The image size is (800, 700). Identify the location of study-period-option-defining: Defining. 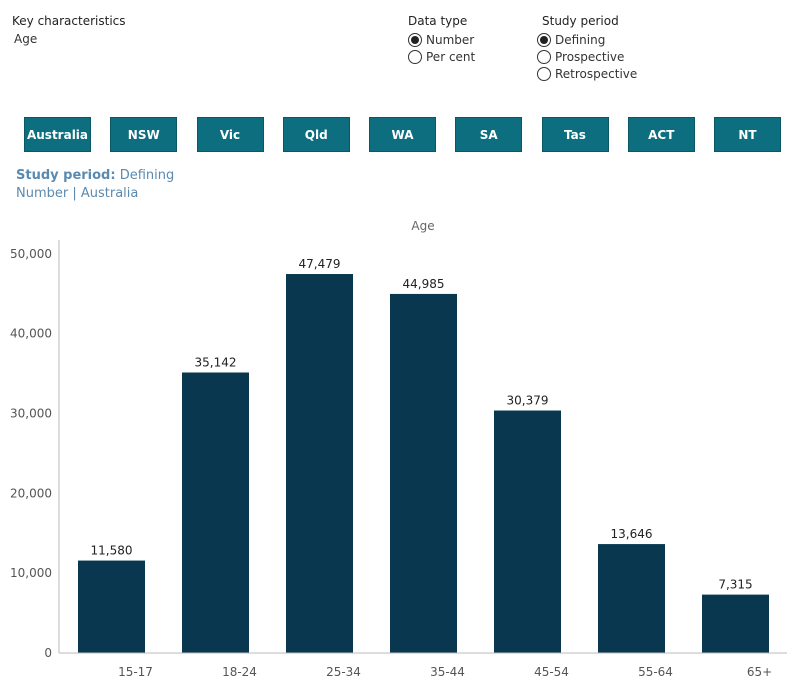
(587, 39).